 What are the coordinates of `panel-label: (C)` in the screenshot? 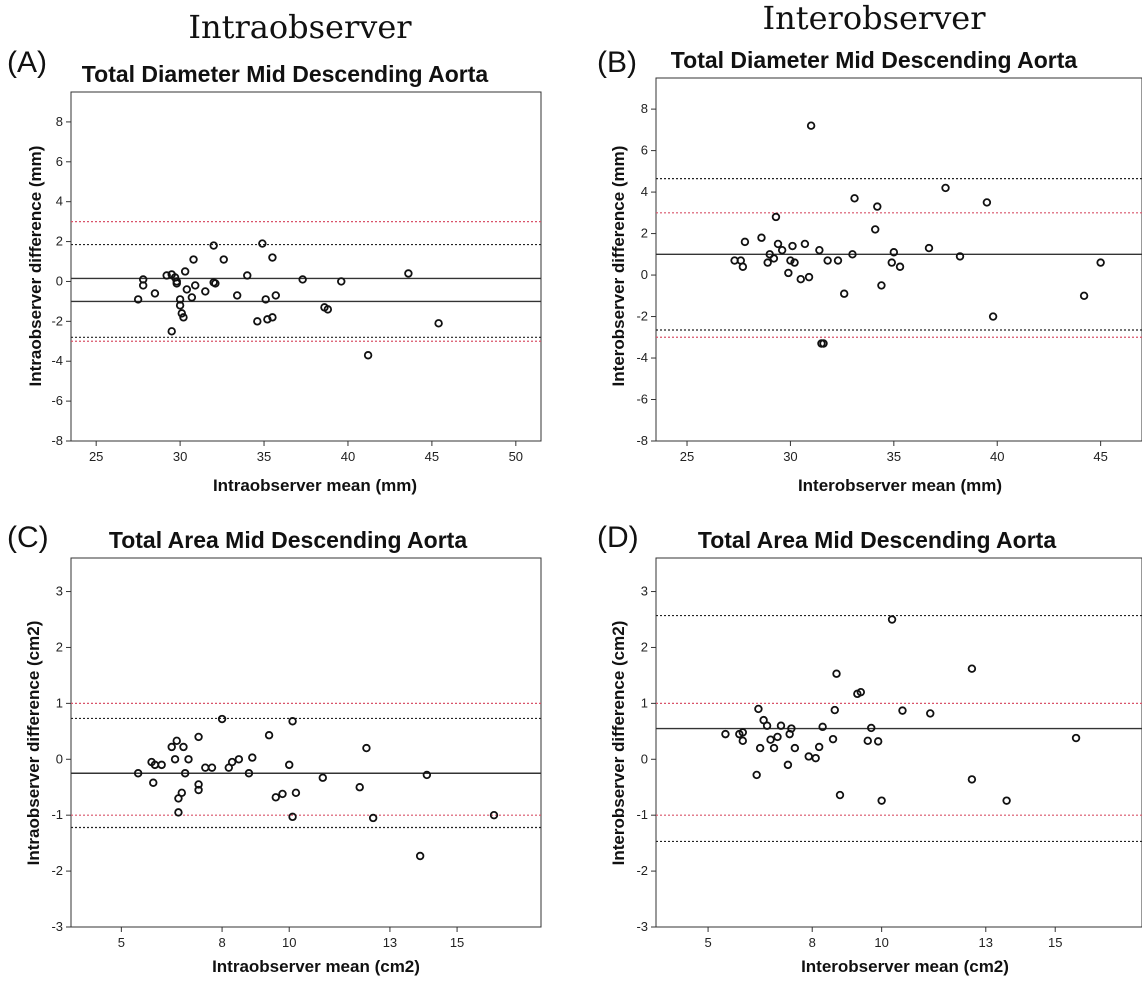 It's located at (28, 537).